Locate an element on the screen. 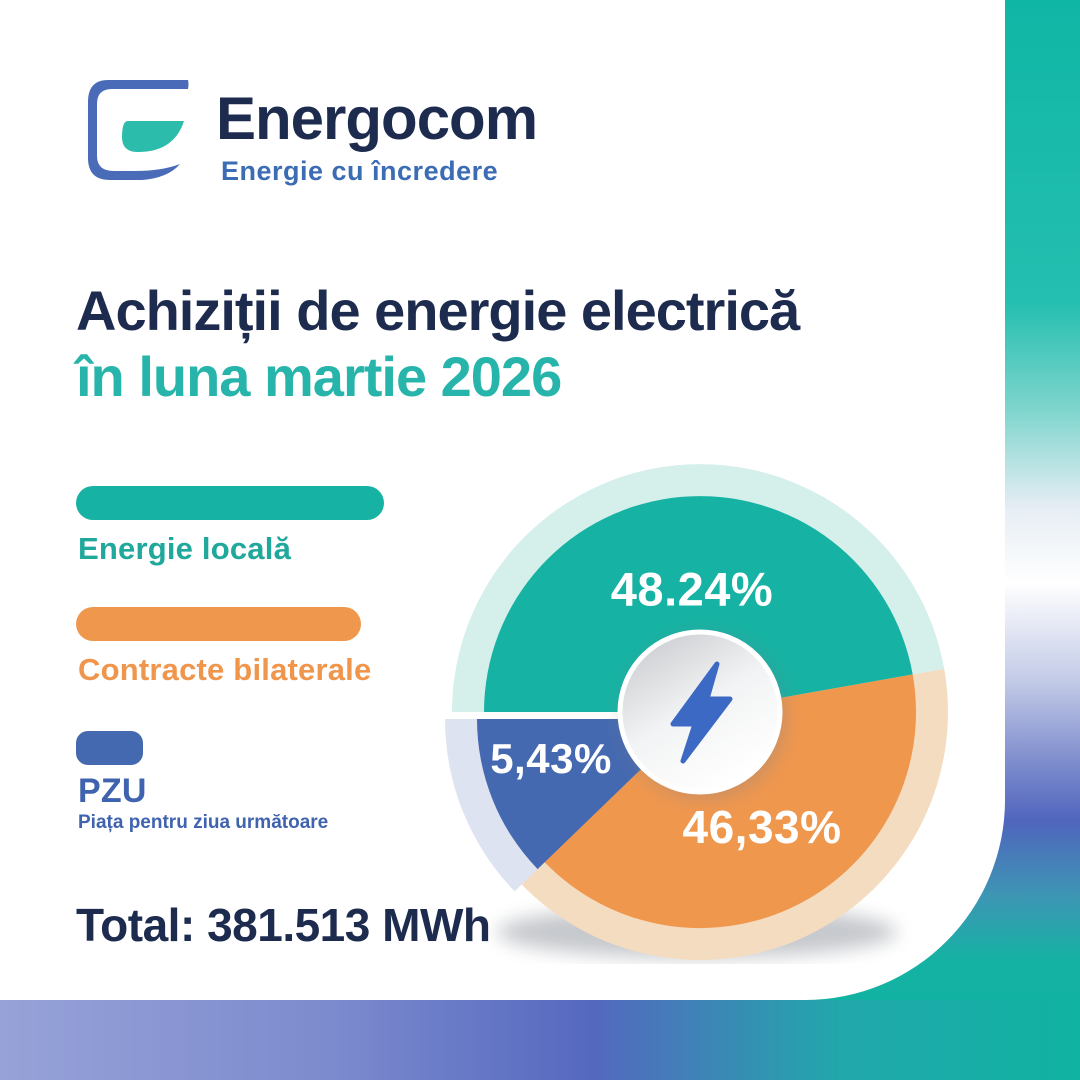  pie-slice-contracte-bilaterale is located at coordinates (730, 801).